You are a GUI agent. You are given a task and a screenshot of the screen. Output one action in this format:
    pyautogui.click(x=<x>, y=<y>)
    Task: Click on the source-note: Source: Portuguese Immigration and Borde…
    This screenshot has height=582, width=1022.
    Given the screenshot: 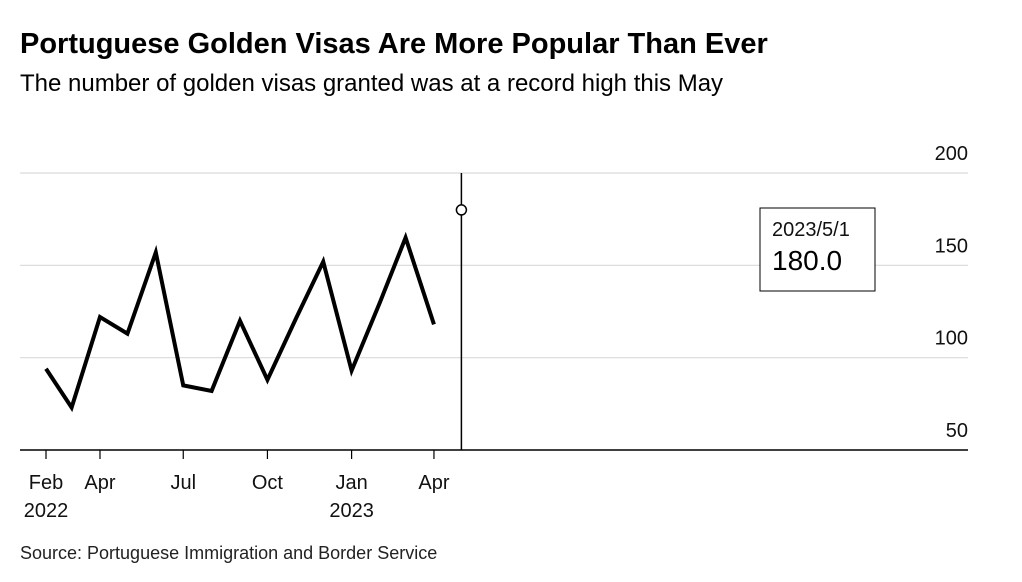 What is the action you would take?
    pyautogui.click(x=228, y=553)
    